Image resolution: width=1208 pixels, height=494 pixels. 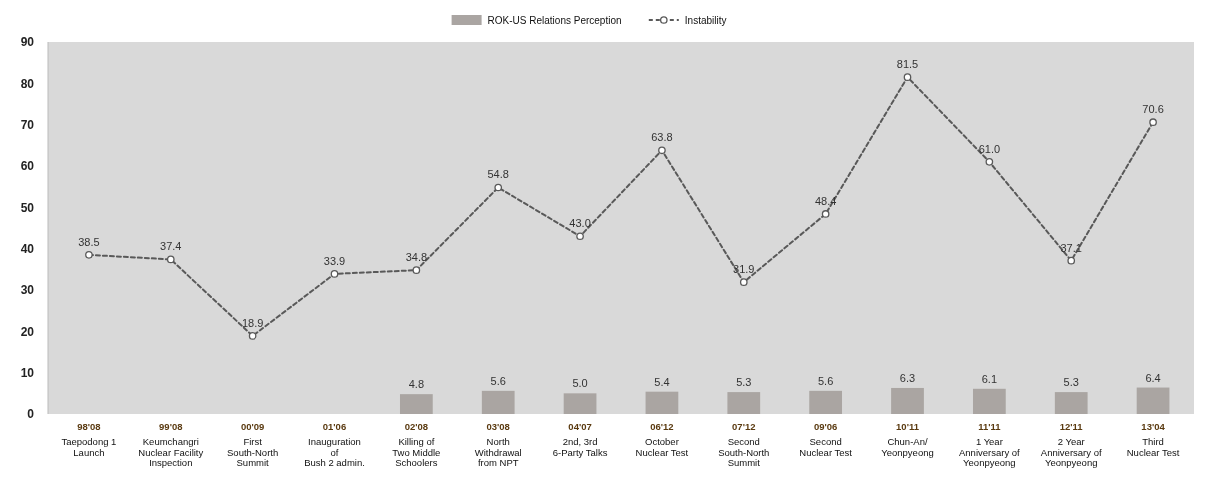 I want to click on y-tick-label: 70, so click(x=27, y=124).